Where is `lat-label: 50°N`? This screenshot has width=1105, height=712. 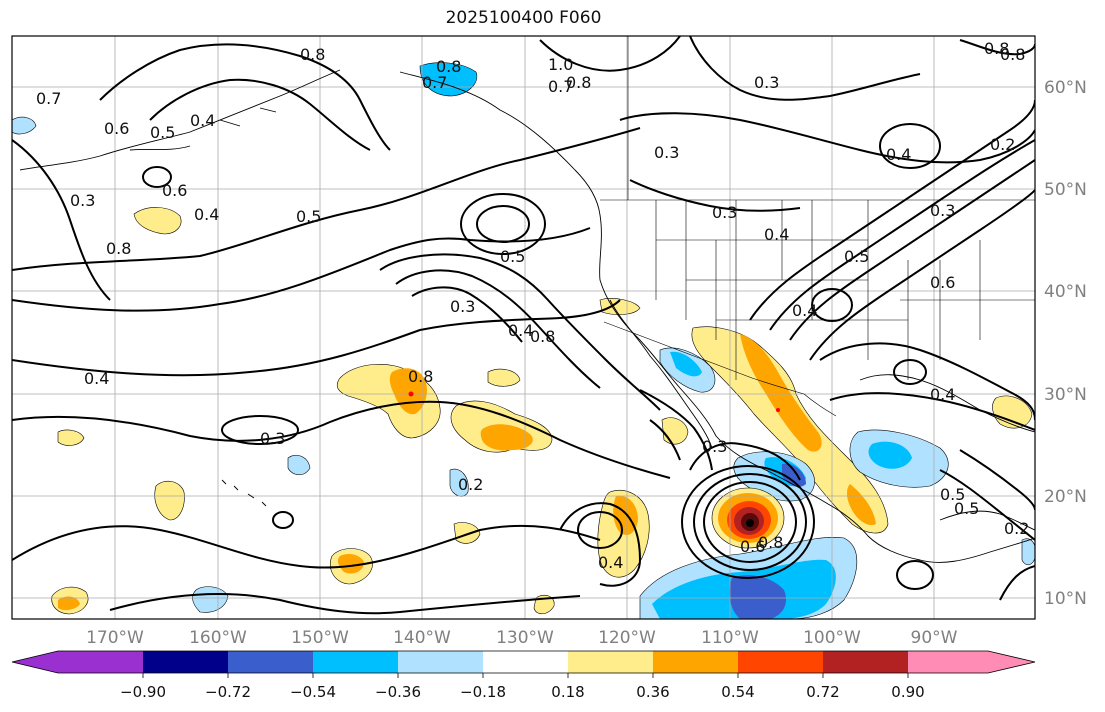 lat-label: 50°N is located at coordinates (1065, 190).